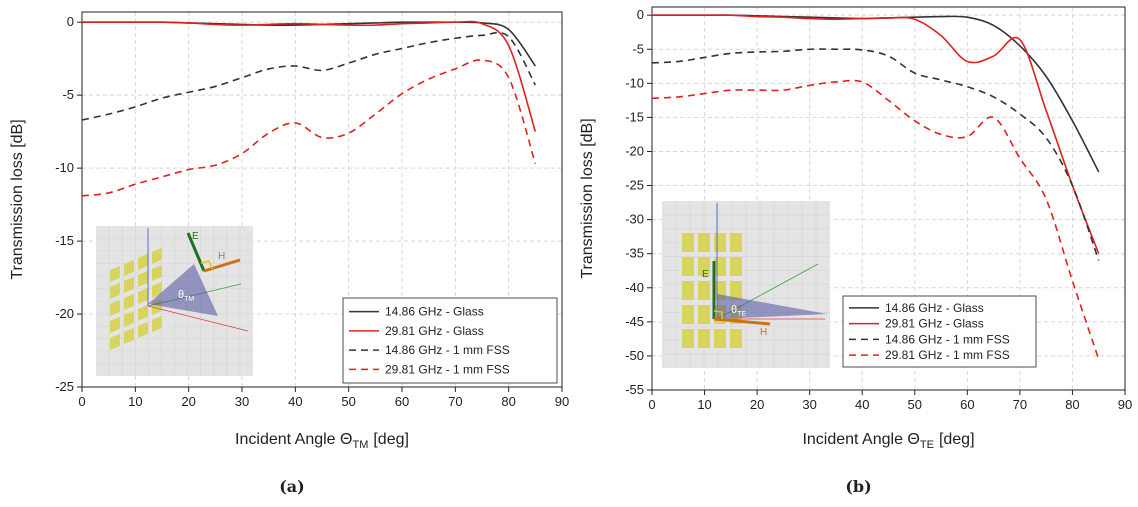 The height and width of the screenshot is (507, 1138). I want to click on angle-label: θTE, so click(738, 311).